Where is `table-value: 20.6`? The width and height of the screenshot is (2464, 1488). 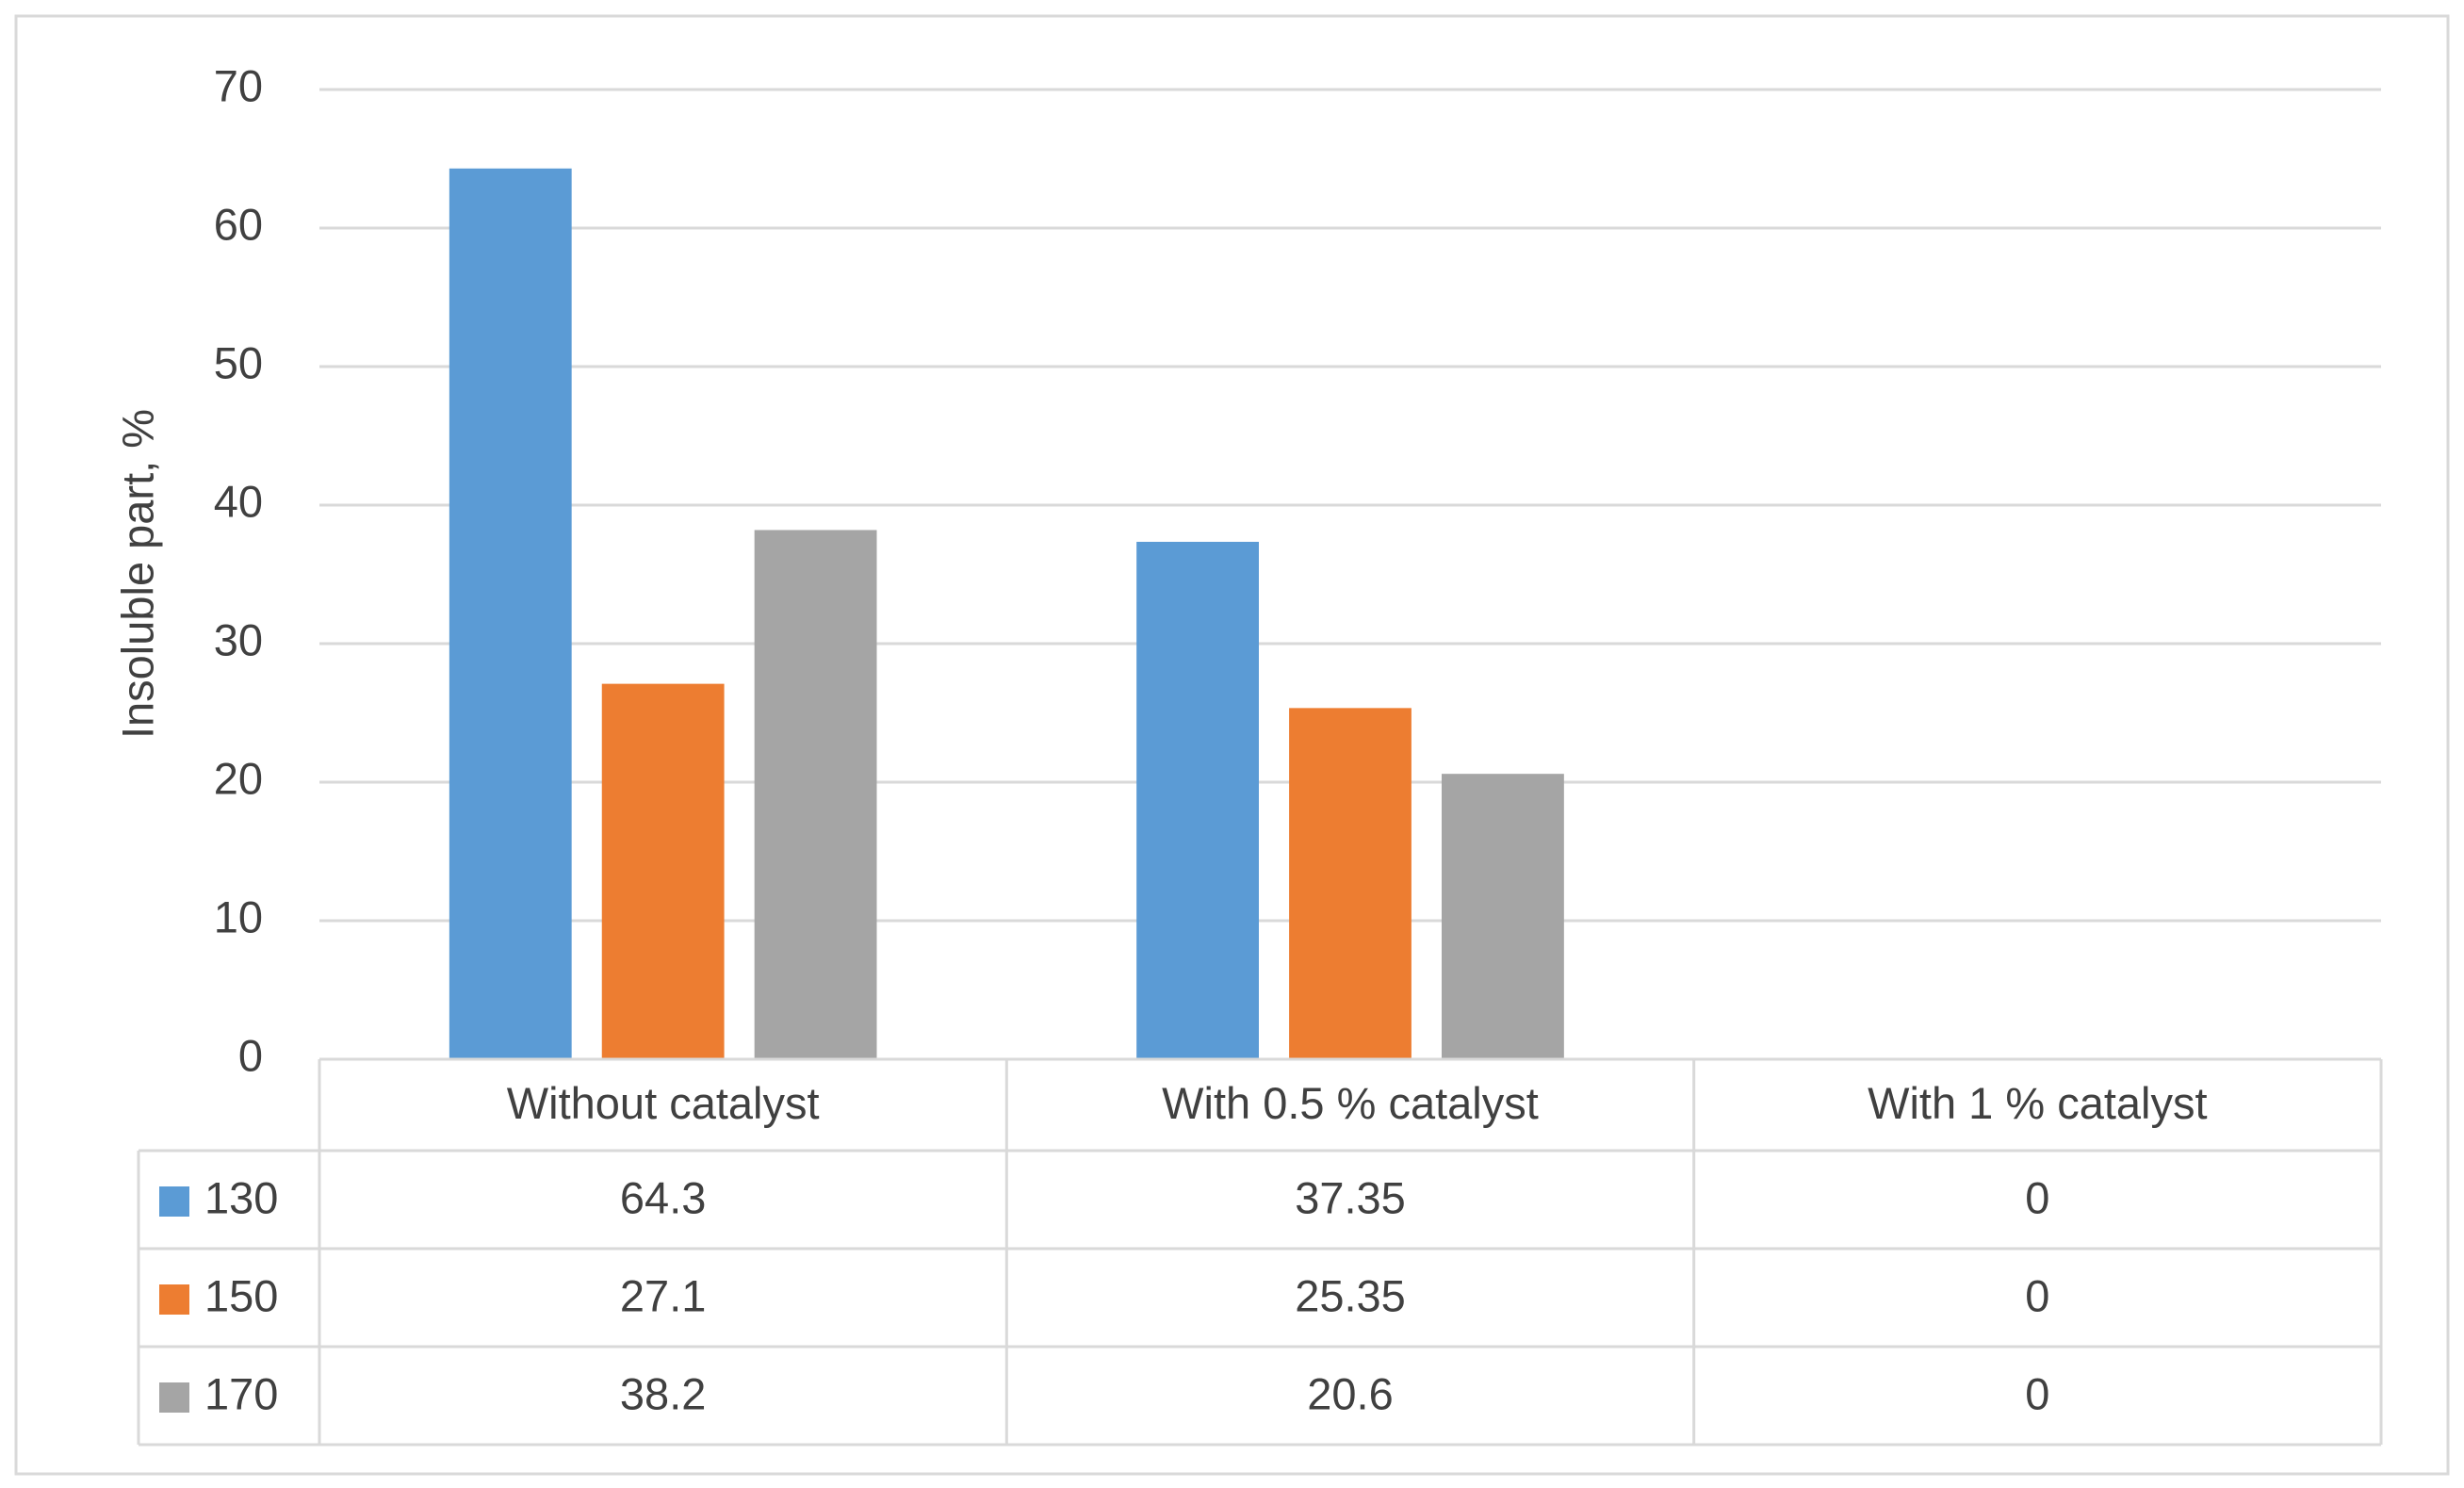 table-value: 20.6 is located at coordinates (1350, 1393).